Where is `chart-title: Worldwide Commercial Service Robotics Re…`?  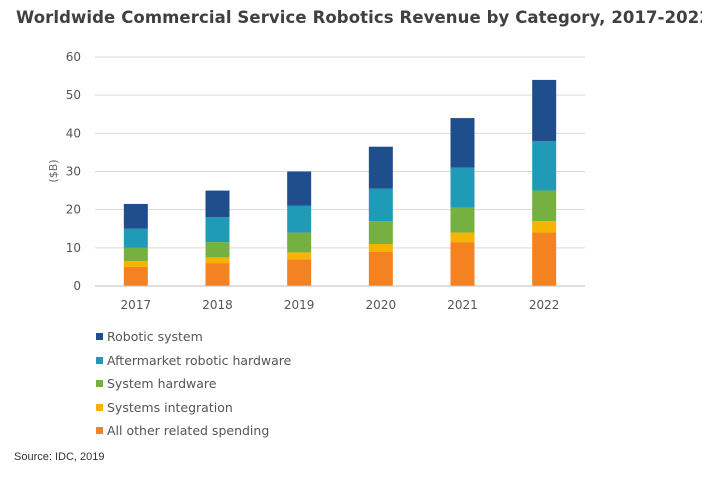 chart-title: Worldwide Commercial Service Robotics Re… is located at coordinates (359, 17).